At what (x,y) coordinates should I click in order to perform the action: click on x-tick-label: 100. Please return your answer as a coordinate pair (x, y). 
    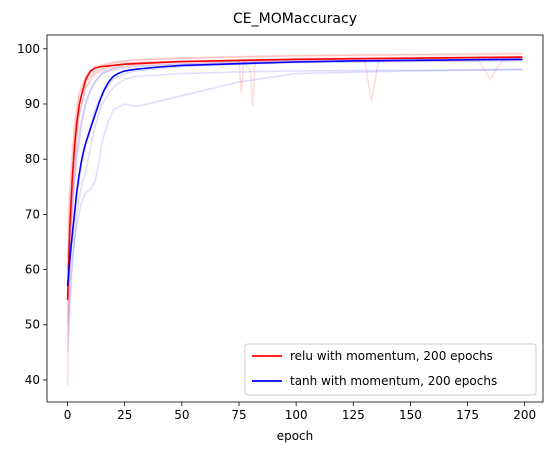
    Looking at the image, I should click on (296, 415).